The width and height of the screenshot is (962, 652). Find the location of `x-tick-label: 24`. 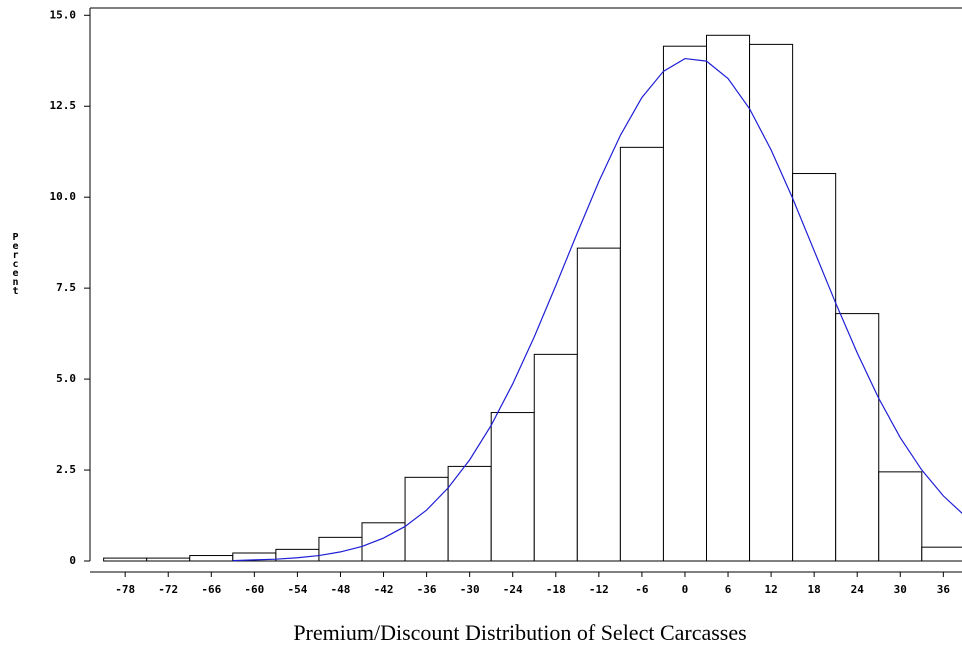

x-tick-label: 24 is located at coordinates (858, 589).